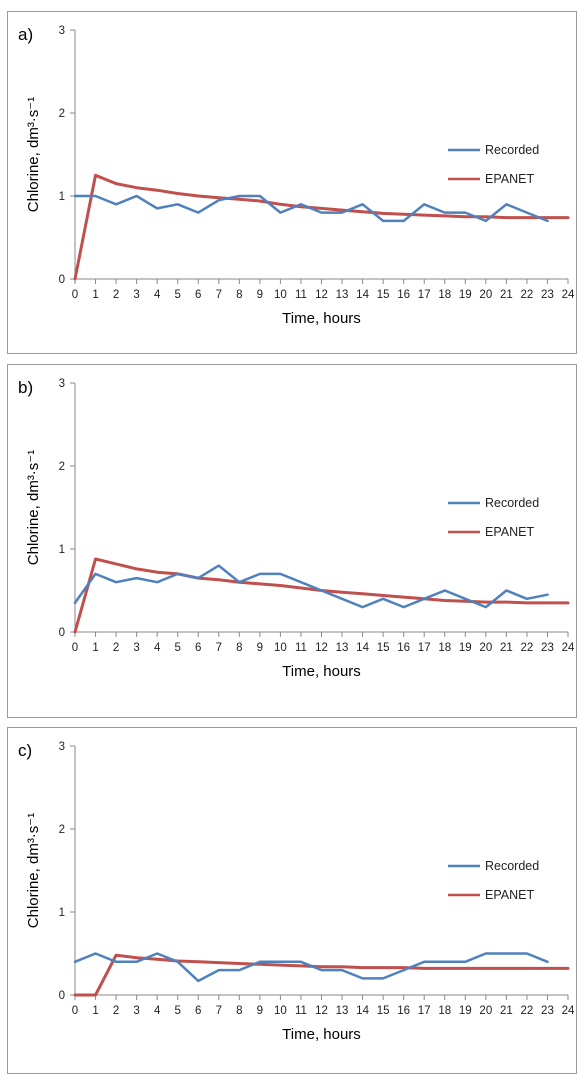 This screenshot has height=1079, width=579. What do you see at coordinates (25, 34) in the screenshot?
I see `panel-label: a)` at bounding box center [25, 34].